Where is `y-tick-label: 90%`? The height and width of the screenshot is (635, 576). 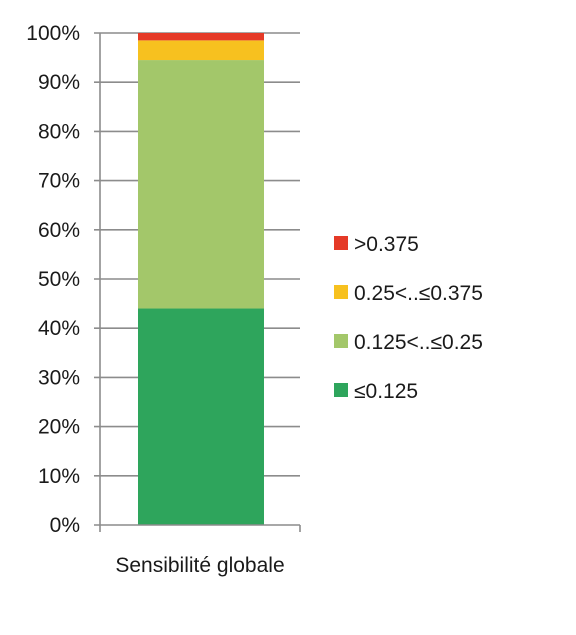
y-tick-label: 90% is located at coordinates (59, 82).